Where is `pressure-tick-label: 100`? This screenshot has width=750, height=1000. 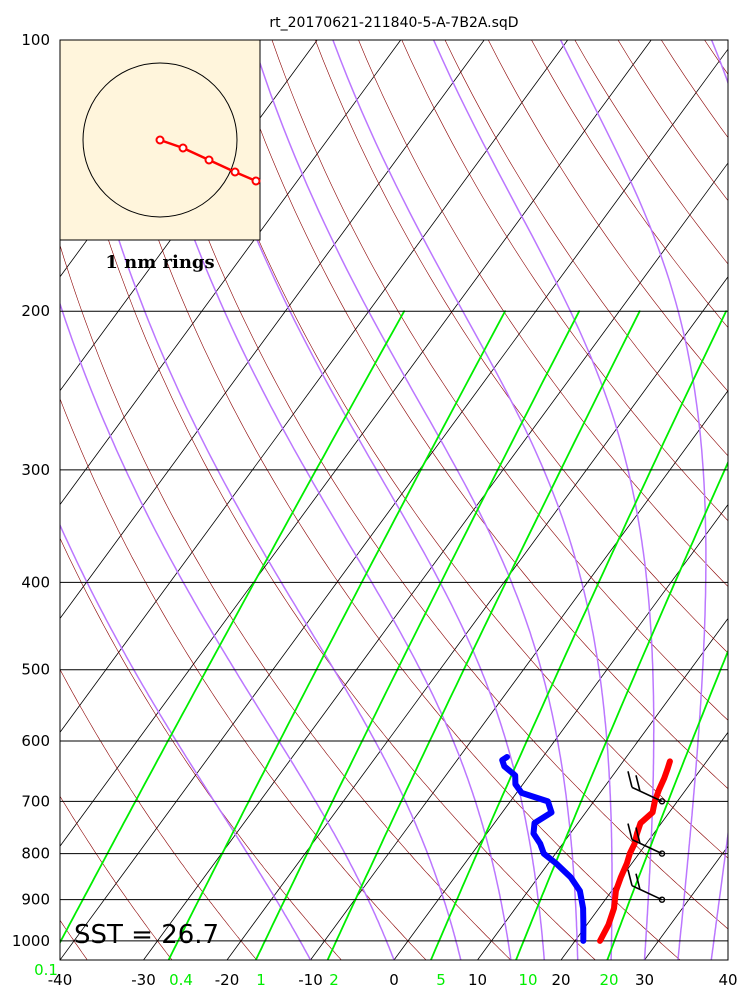 pressure-tick-label: 100 is located at coordinates (35, 40).